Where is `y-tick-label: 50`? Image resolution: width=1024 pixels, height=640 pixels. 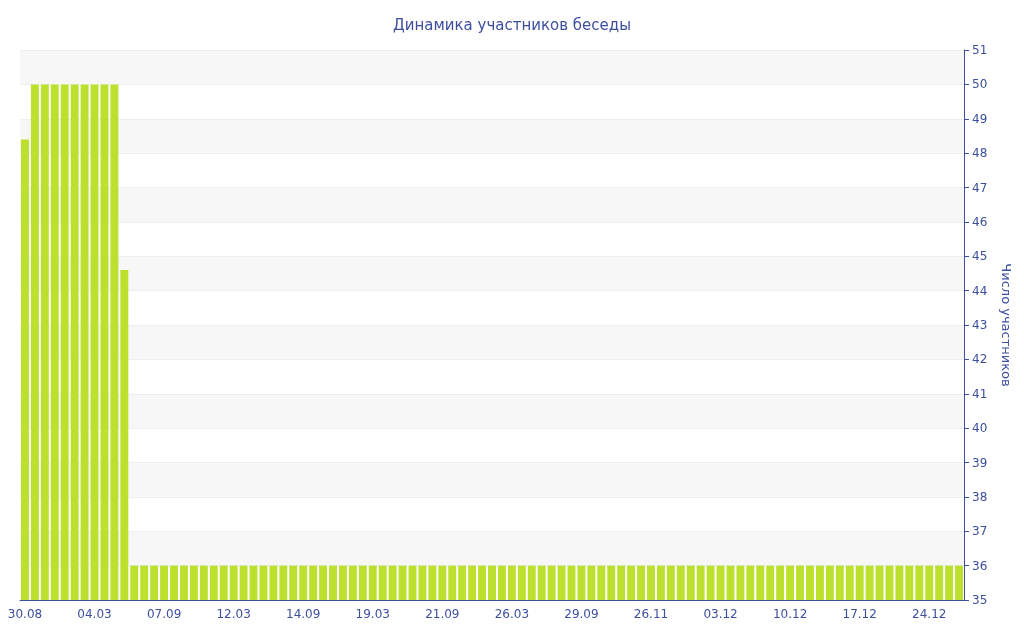
y-tick-label: 50 is located at coordinates (980, 84).